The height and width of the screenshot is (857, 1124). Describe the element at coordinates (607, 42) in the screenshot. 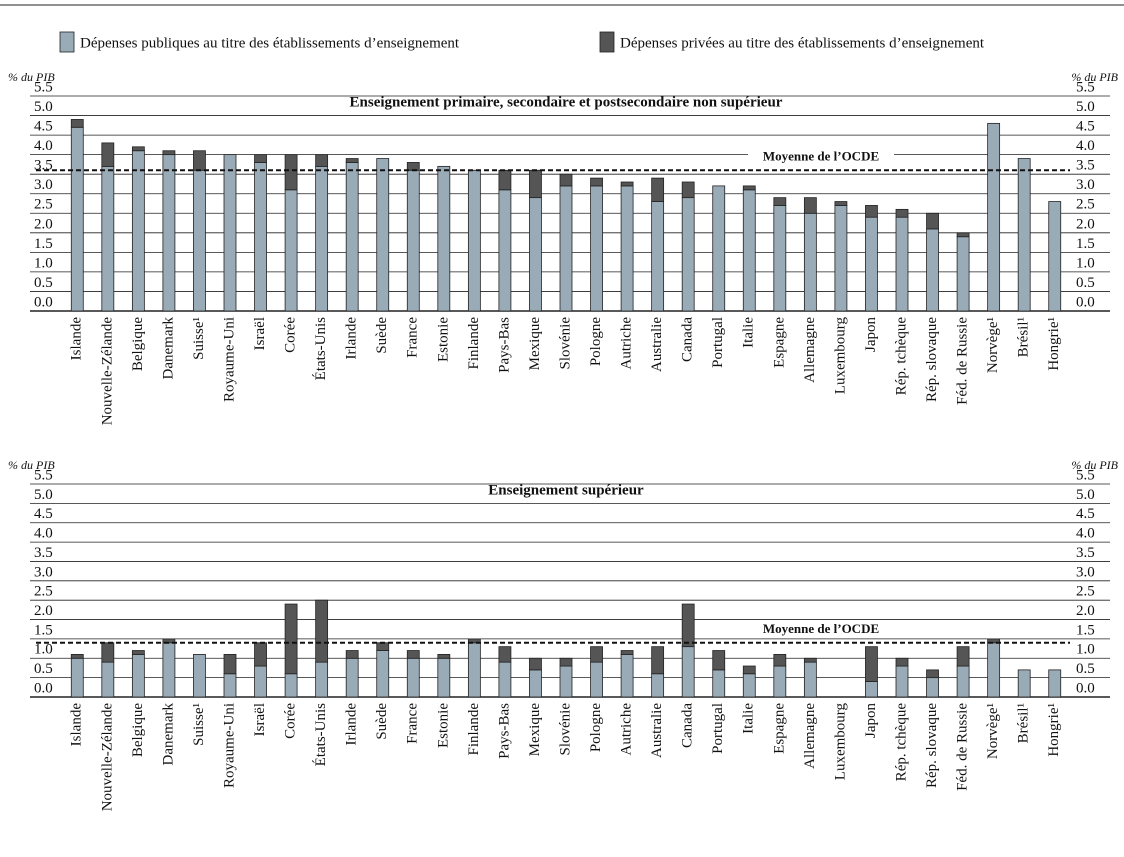

I see `legend-swatch` at that location.